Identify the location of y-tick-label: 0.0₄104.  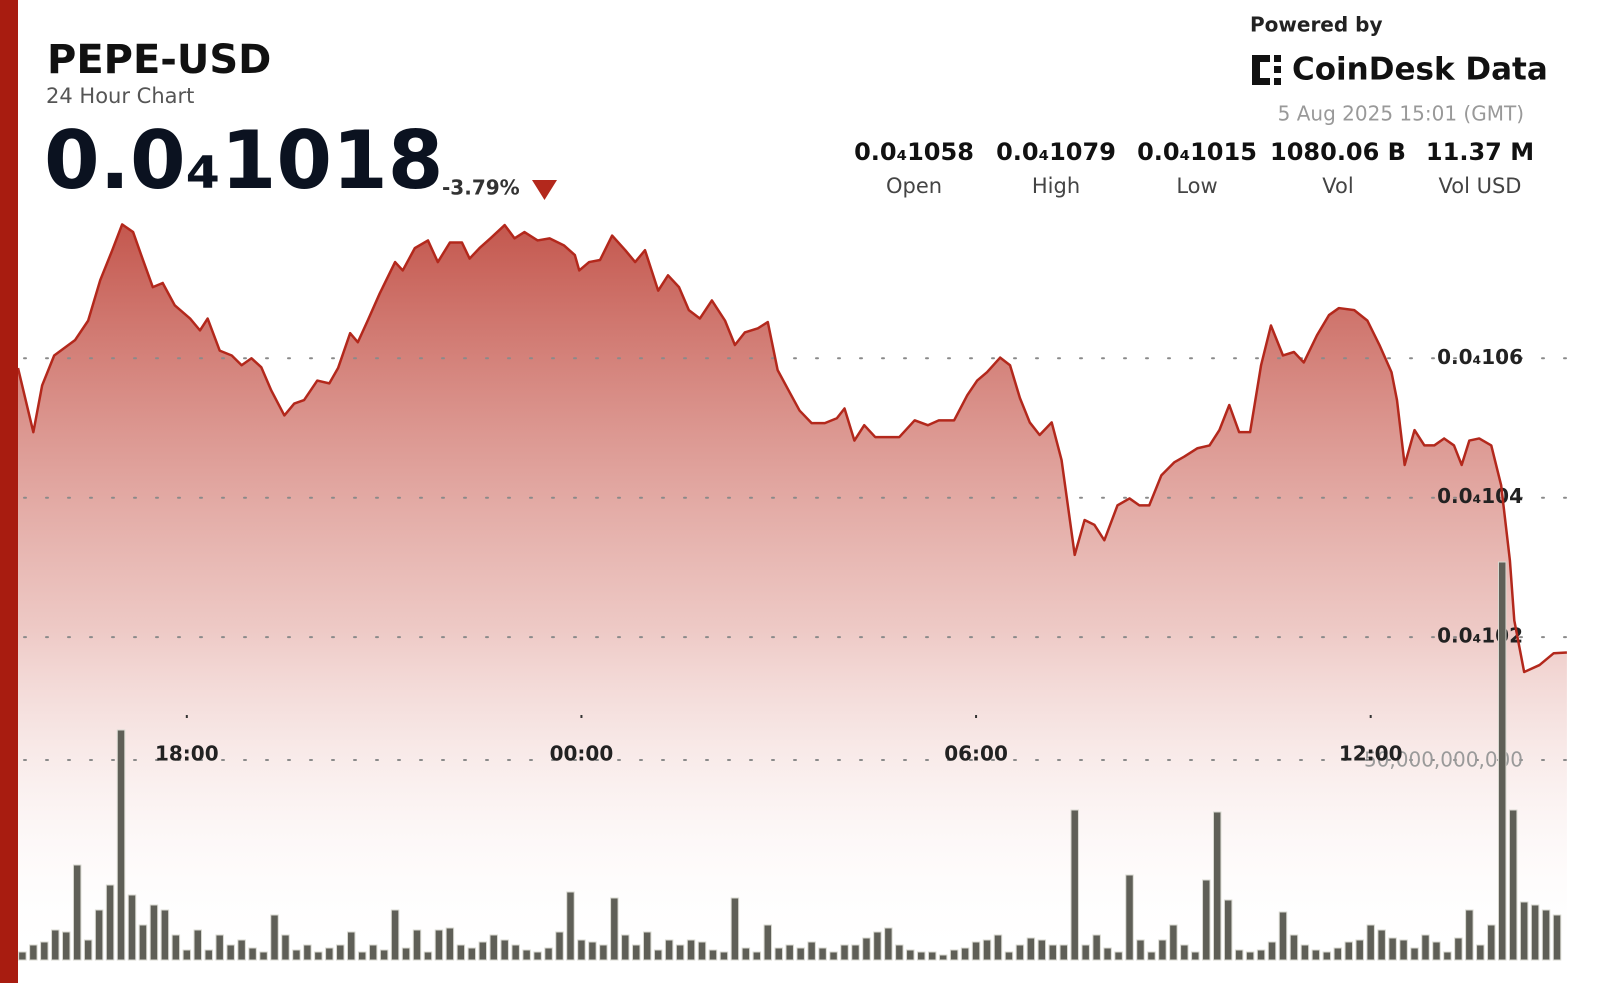
(1480, 496).